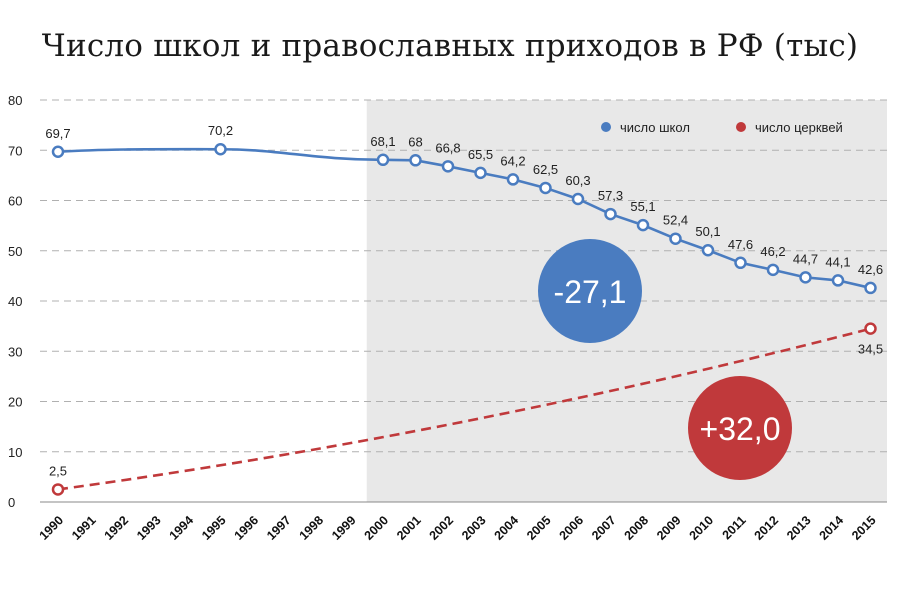  I want to click on x-tick-label: 1995, so click(214, 528).